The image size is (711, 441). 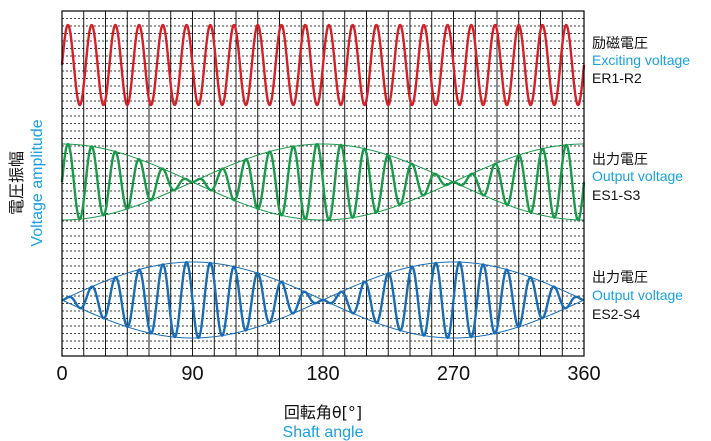 I want to click on y-axis-label-jp: 電圧振幅, so click(x=16, y=183).